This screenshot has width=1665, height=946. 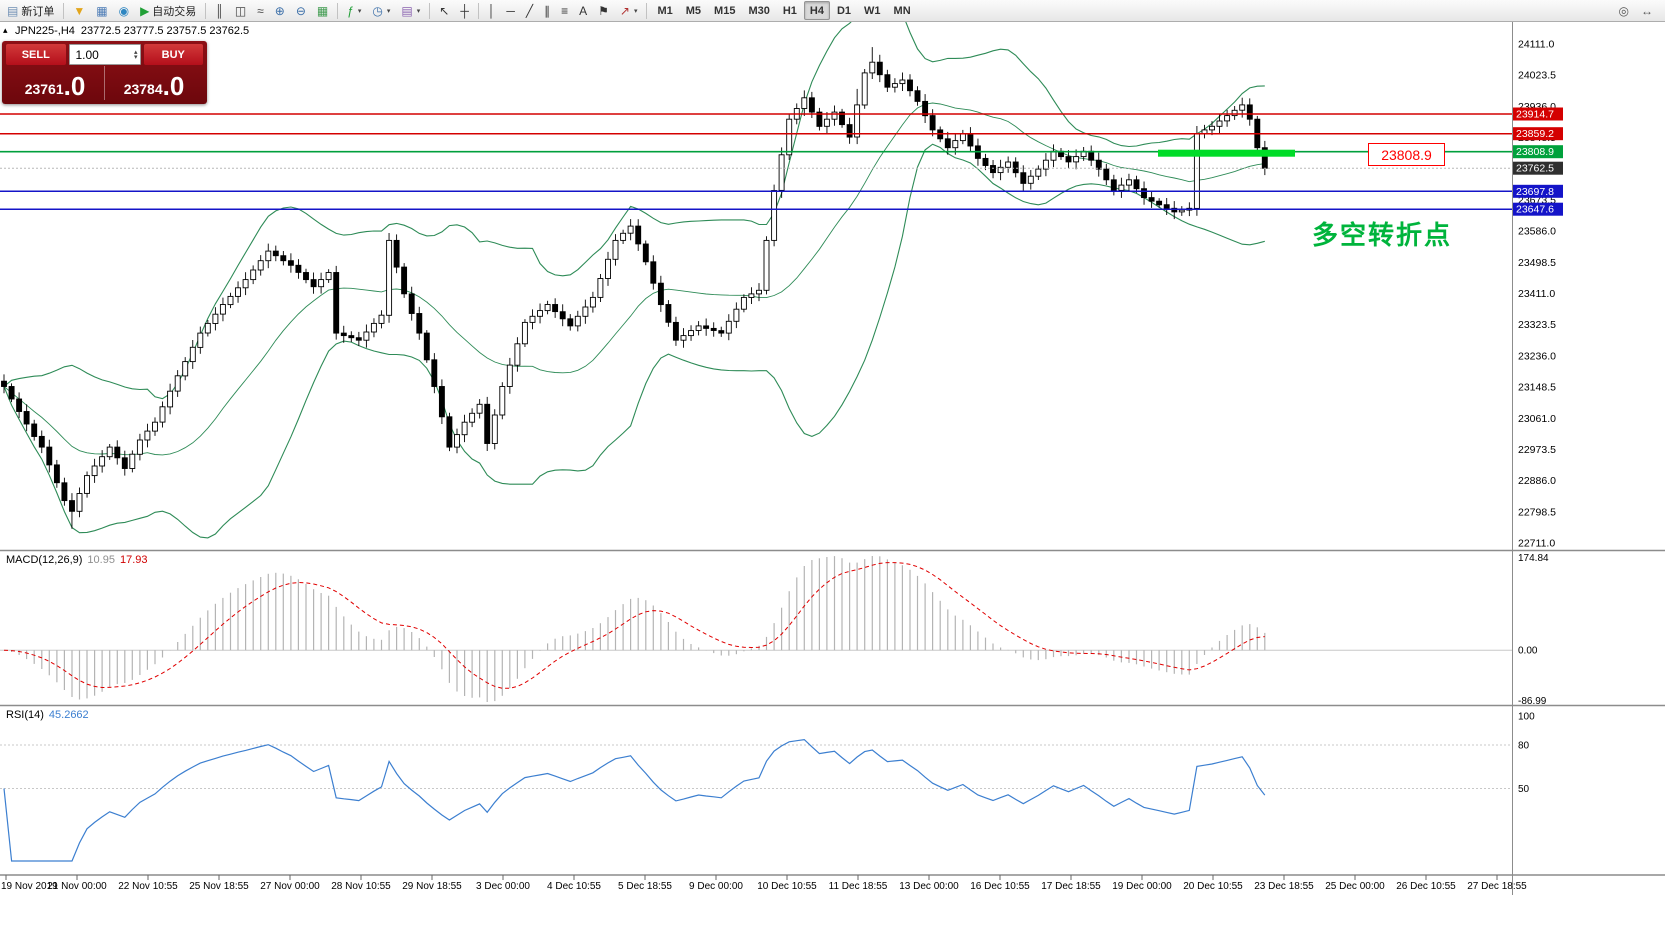 What do you see at coordinates (29, 886) in the screenshot?
I see `time-axis-label: 19 Nov 2019` at bounding box center [29, 886].